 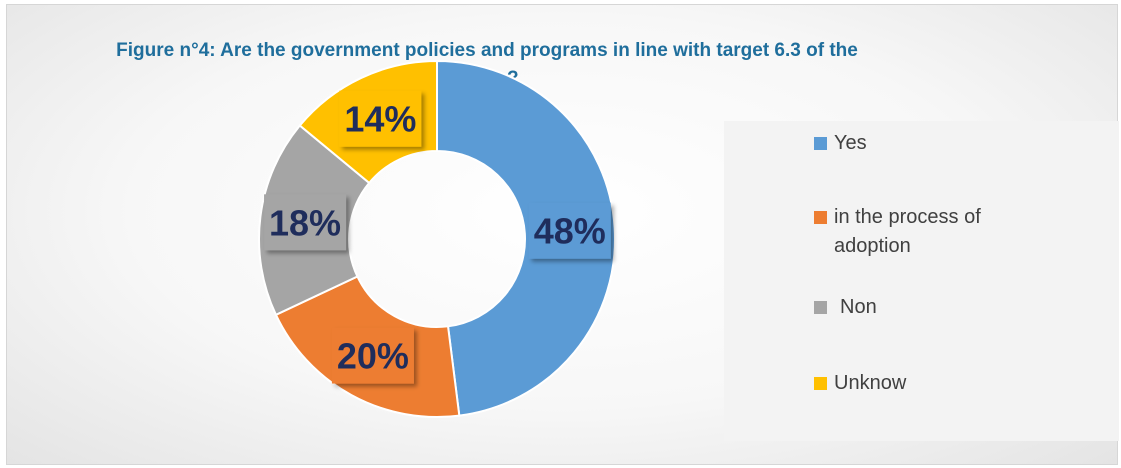 I want to click on data-label-in-process-box, so click(x=372, y=355).